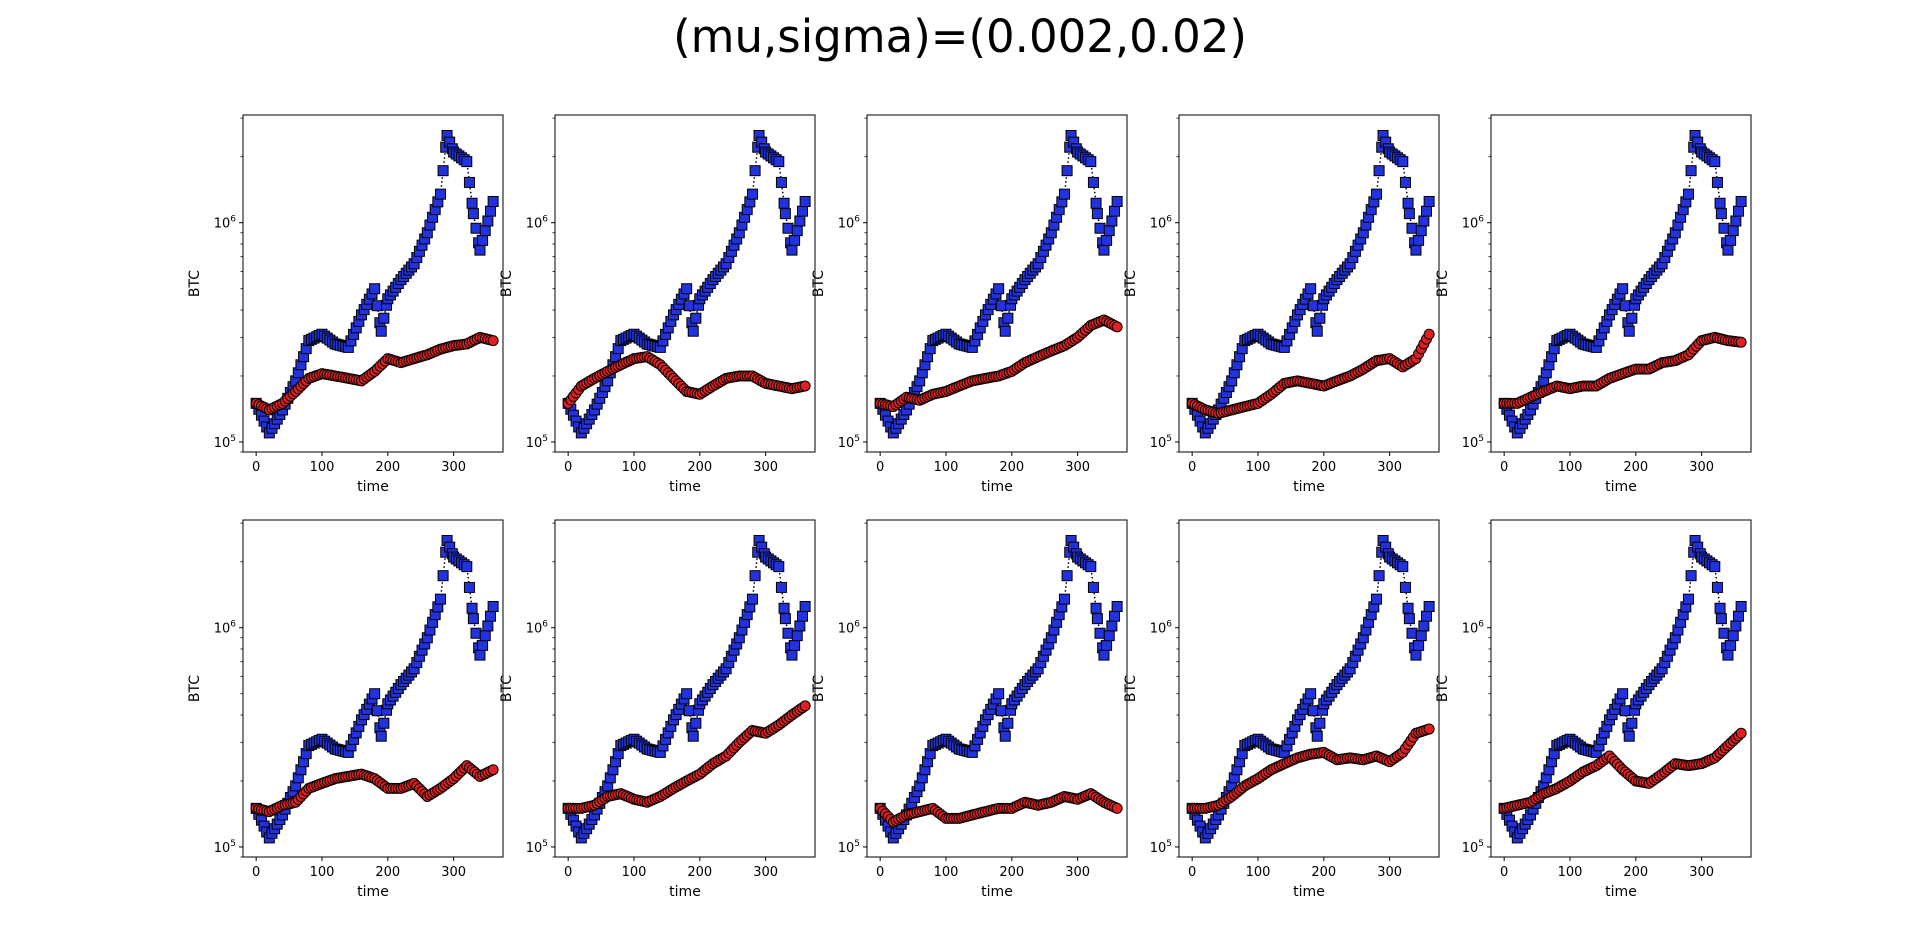 This screenshot has height=950, width=1920. I want to click on subplot-7: 0 100 200 300 105 106 time BTC, so click(657, 709).